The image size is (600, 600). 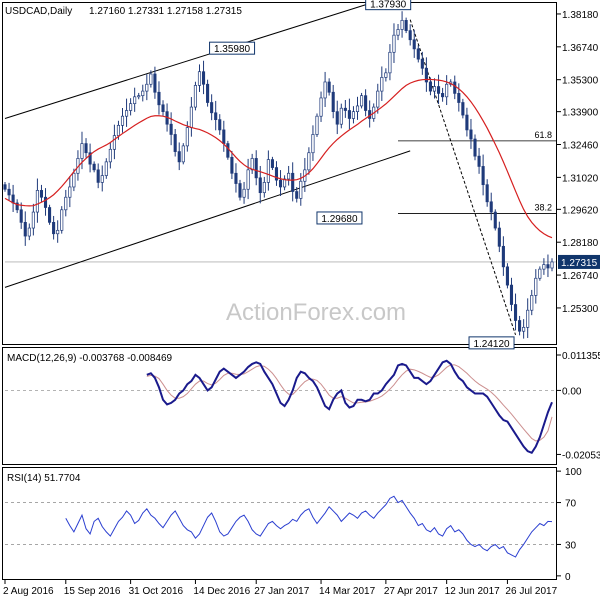 What do you see at coordinates (339, 219) in the screenshot?
I see `price-annotation-label: 1.29680` at bounding box center [339, 219].